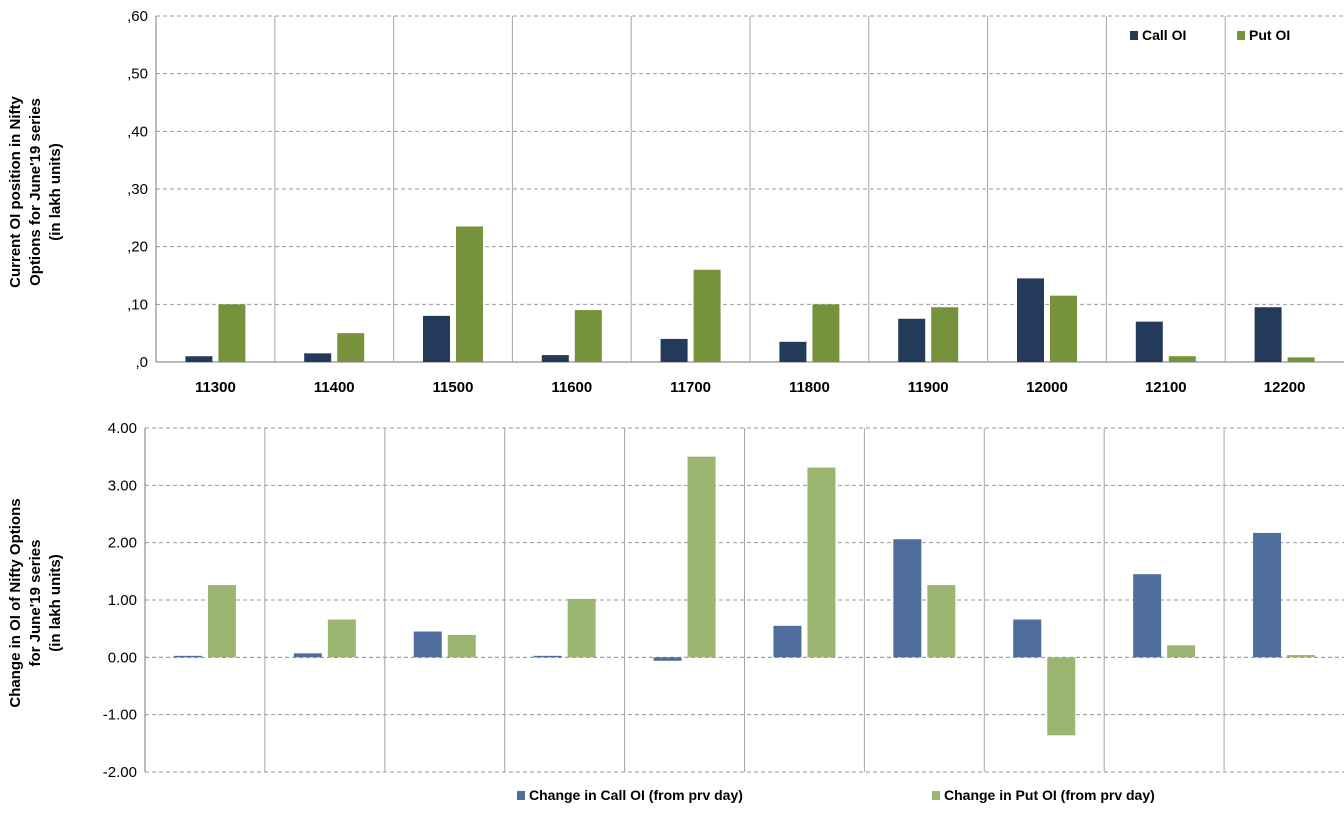  I want to click on x-tick-label: 12100, so click(1166, 387).